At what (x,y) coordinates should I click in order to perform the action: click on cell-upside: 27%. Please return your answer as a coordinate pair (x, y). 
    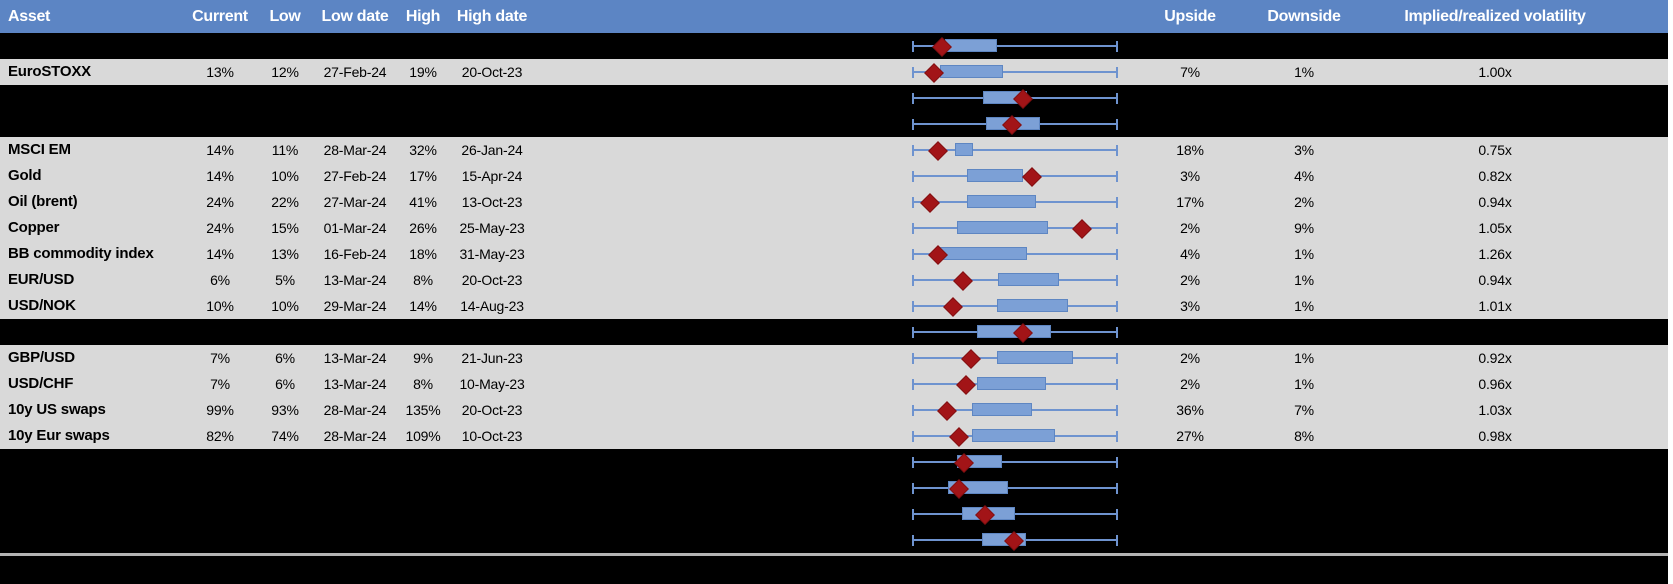
    Looking at the image, I should click on (1190, 436).